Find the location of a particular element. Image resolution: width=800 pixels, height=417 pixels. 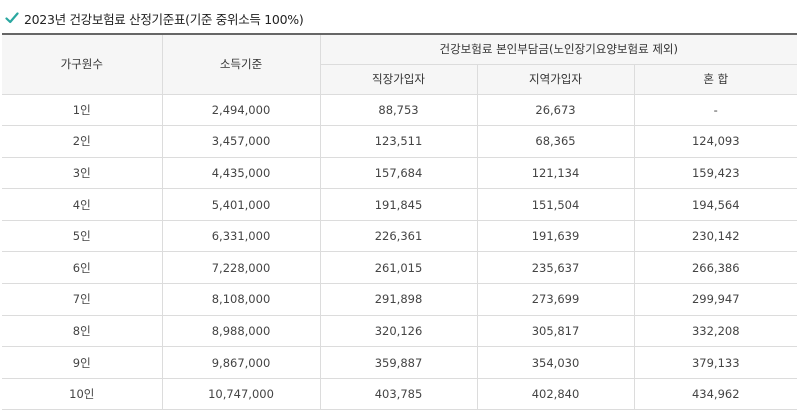

cell-mixed: 266,386 is located at coordinates (715, 268).